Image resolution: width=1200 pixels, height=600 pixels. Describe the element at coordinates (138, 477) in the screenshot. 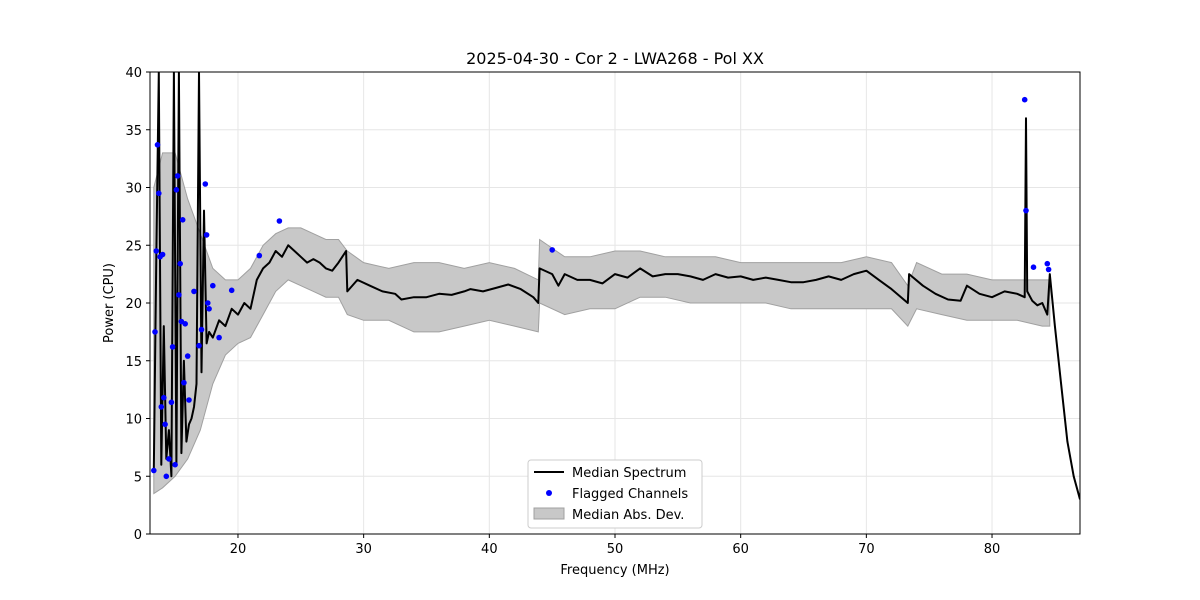

I see `y-tick-label: 5` at that location.